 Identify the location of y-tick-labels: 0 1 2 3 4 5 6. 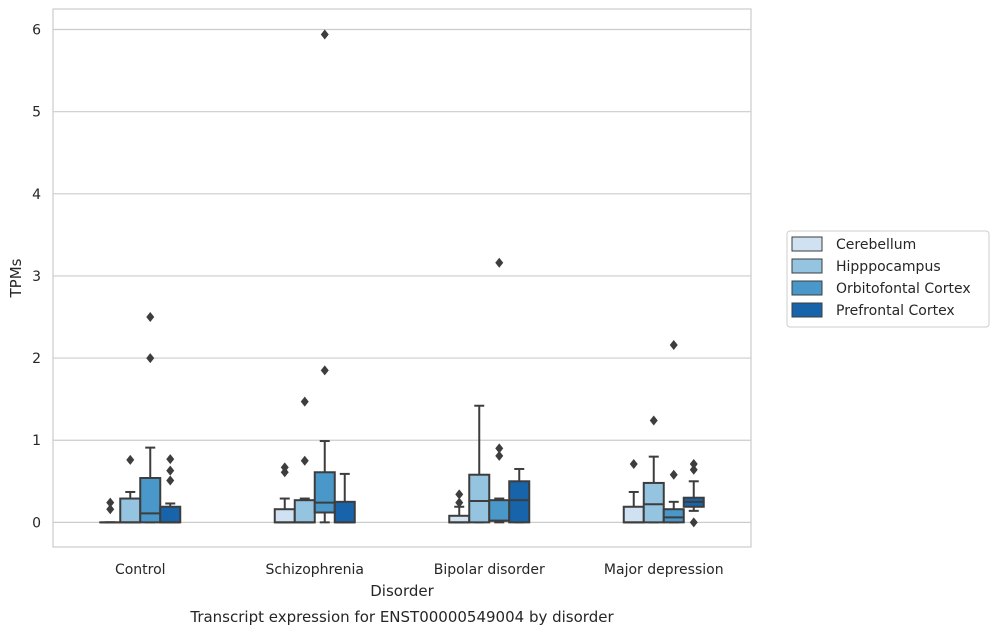
(36, 277).